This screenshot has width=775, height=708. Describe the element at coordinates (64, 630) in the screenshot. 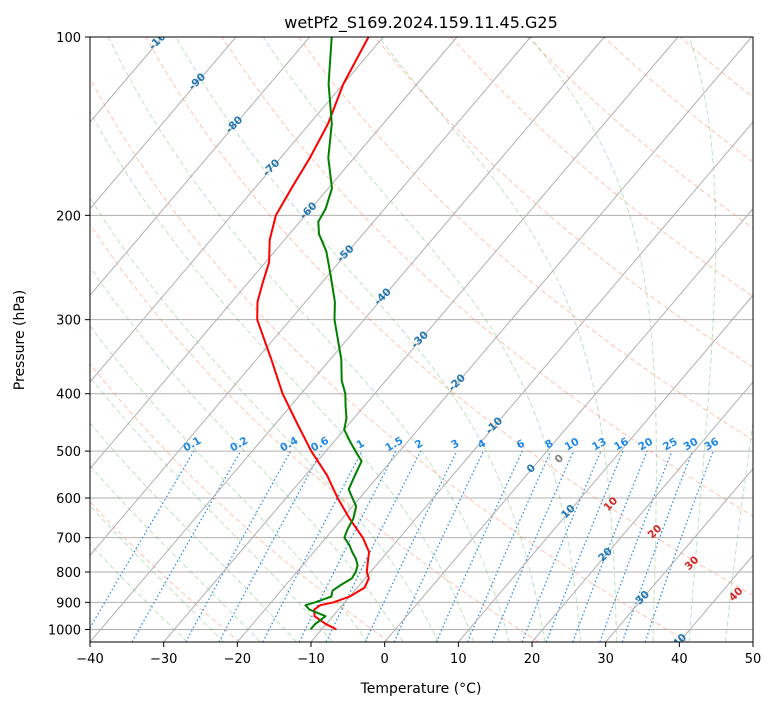

I see `y-tick-label: 1000` at that location.